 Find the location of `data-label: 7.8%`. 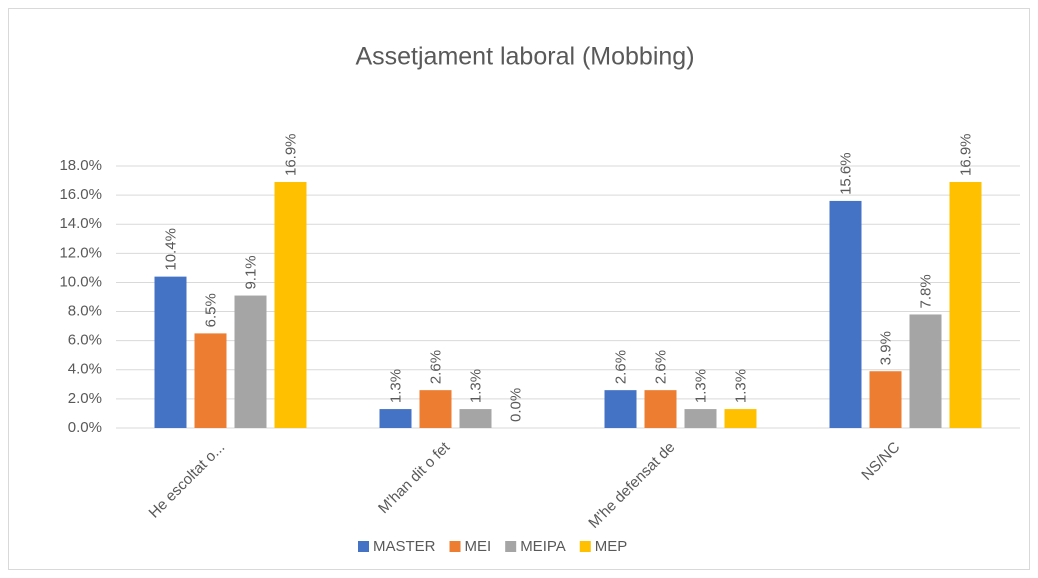

data-label: 7.8% is located at coordinates (926, 291).